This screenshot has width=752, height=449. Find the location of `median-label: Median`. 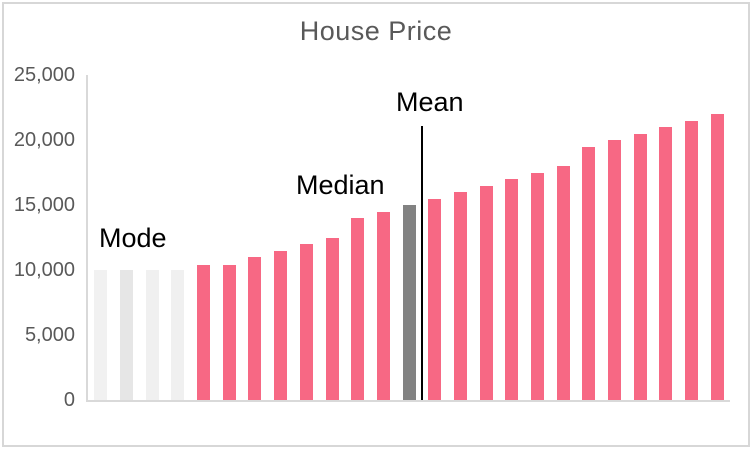

median-label: Median is located at coordinates (340, 185).